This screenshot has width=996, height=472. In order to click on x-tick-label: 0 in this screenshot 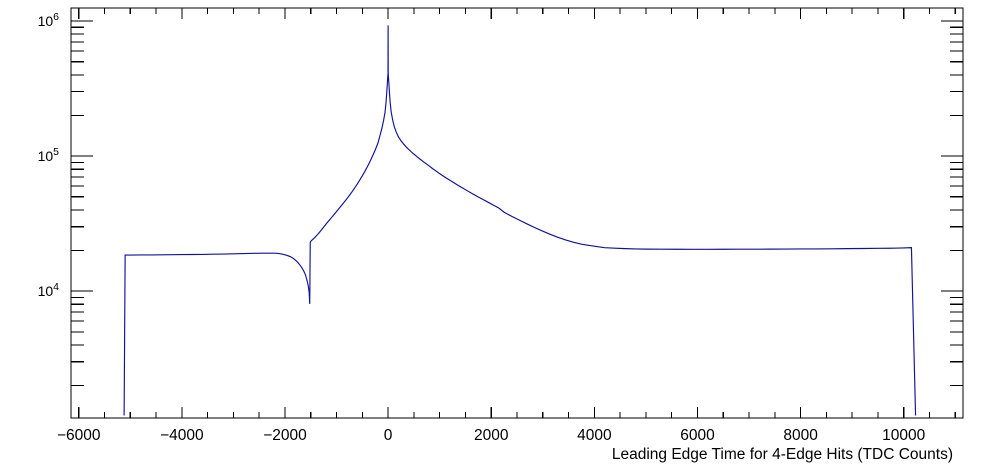, I will do `click(388, 435)`.